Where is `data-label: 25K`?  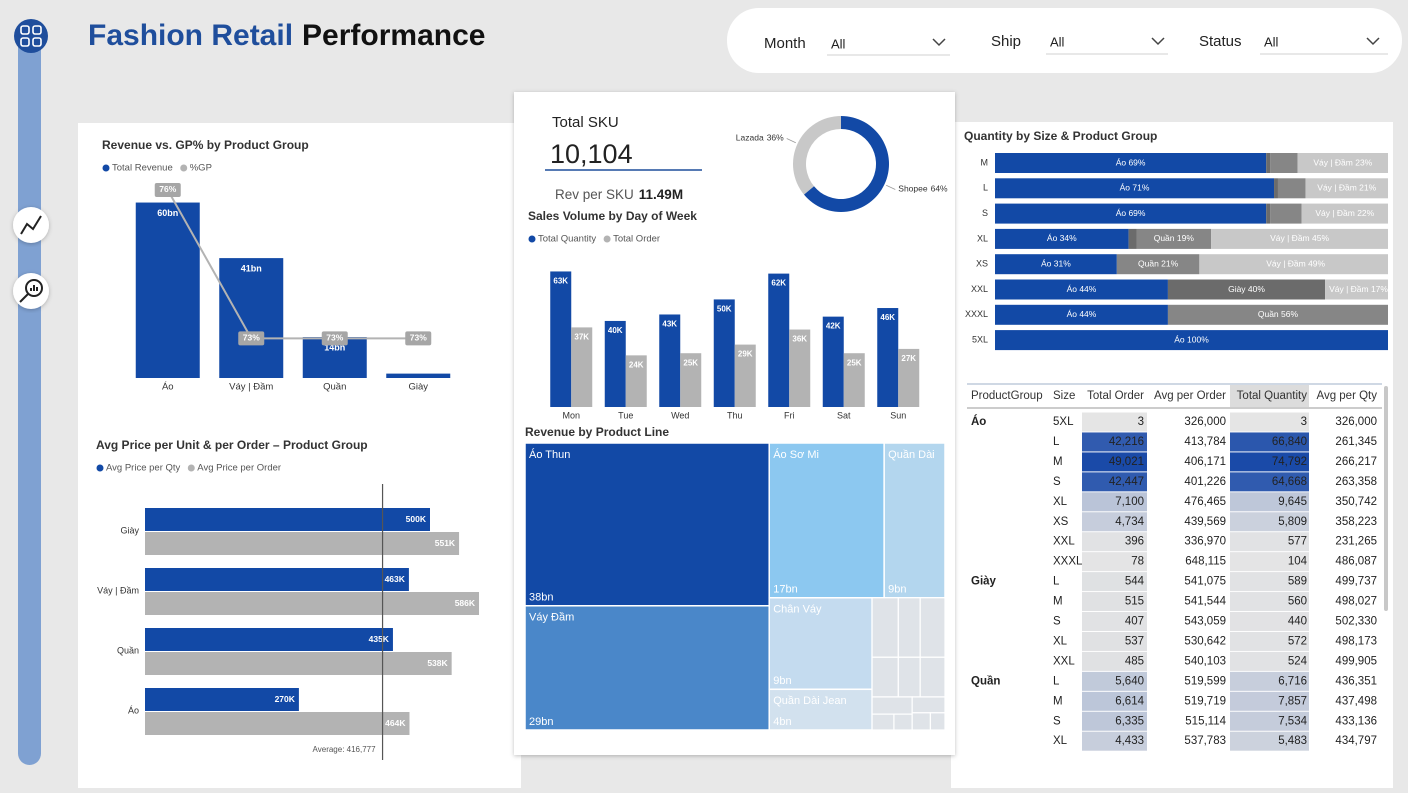 data-label: 25K is located at coordinates (854, 362).